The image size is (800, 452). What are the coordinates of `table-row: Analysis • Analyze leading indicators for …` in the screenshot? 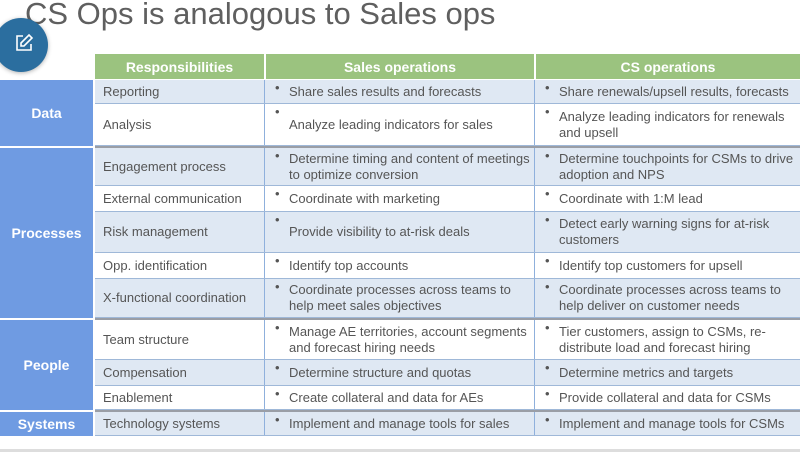 It's located at (447, 125).